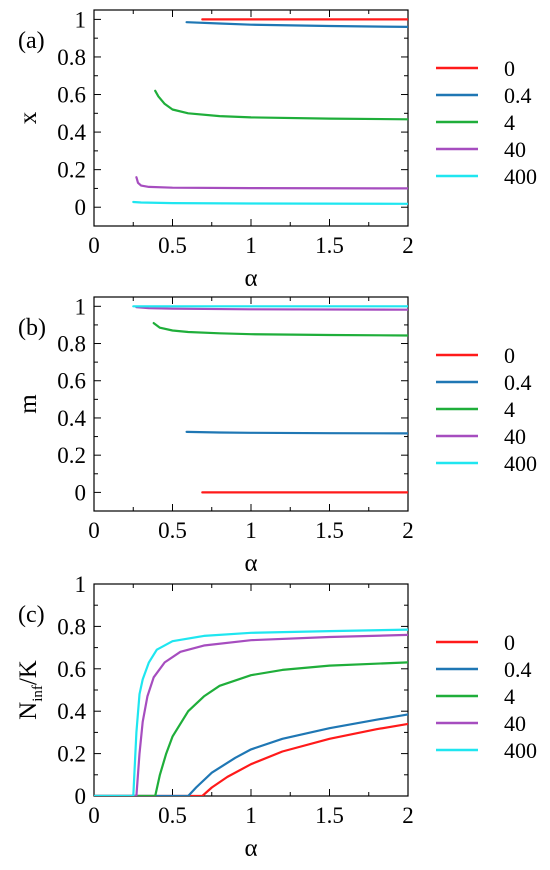 The image size is (550, 870). Describe the element at coordinates (28, 711) in the screenshot. I see `y-axis-label-main: N` at that location.